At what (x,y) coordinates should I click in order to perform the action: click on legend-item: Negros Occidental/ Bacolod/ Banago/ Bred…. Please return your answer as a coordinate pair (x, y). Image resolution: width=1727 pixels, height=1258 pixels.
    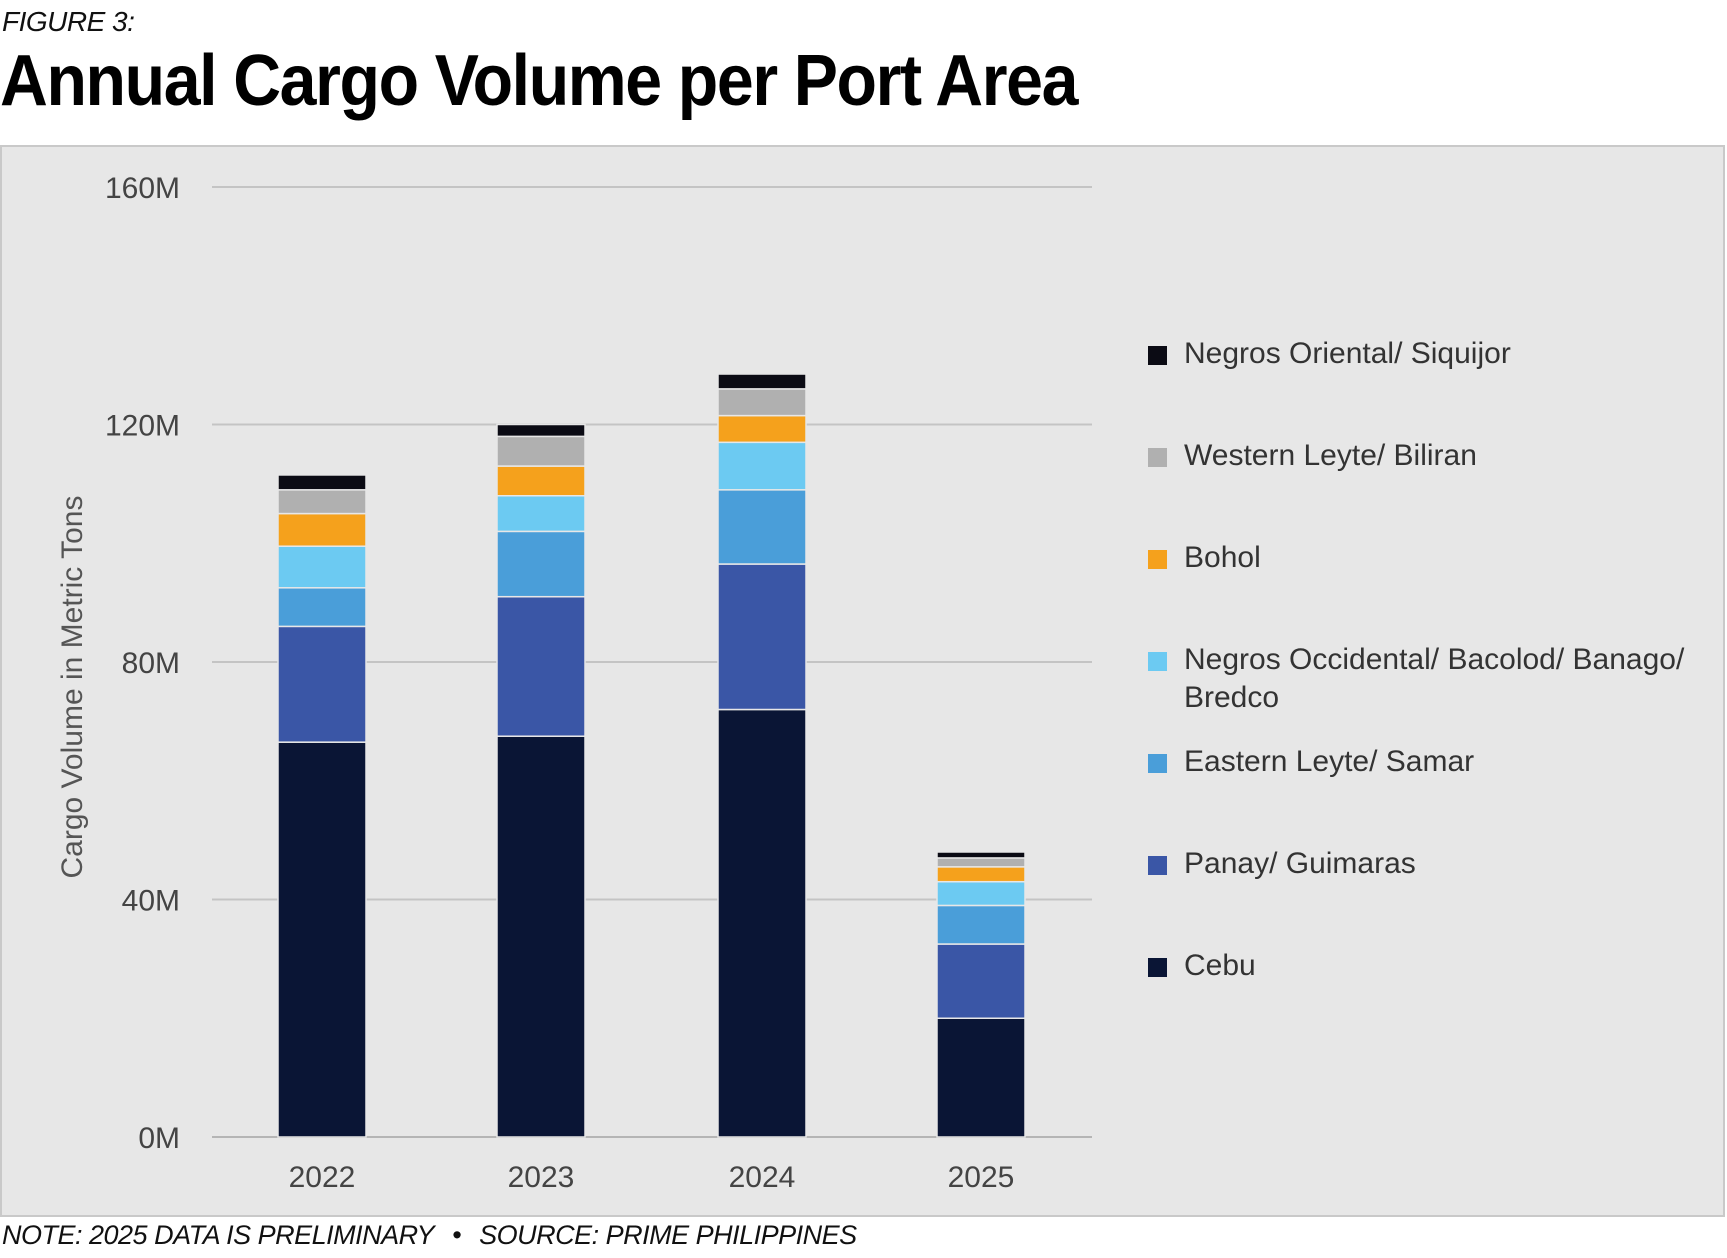
    Looking at the image, I should click on (1422, 679).